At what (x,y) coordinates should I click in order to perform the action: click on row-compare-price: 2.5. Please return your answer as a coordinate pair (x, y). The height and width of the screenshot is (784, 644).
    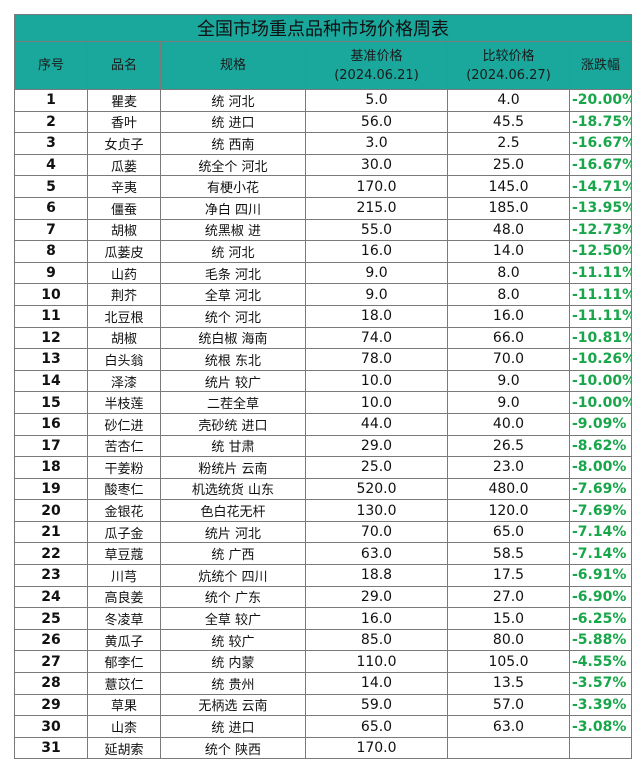
    Looking at the image, I should click on (508, 143).